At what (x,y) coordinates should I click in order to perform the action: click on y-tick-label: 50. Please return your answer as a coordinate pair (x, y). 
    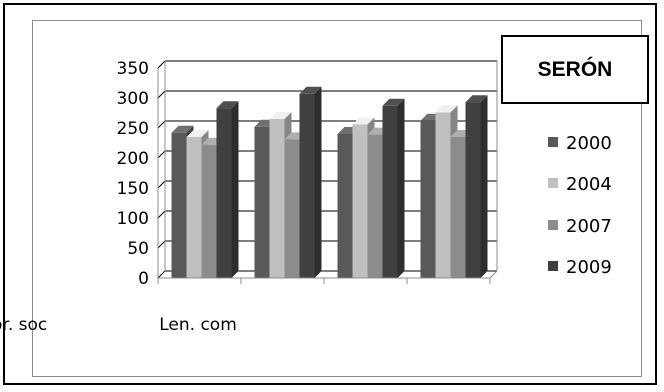
    Looking at the image, I should click on (138, 249).